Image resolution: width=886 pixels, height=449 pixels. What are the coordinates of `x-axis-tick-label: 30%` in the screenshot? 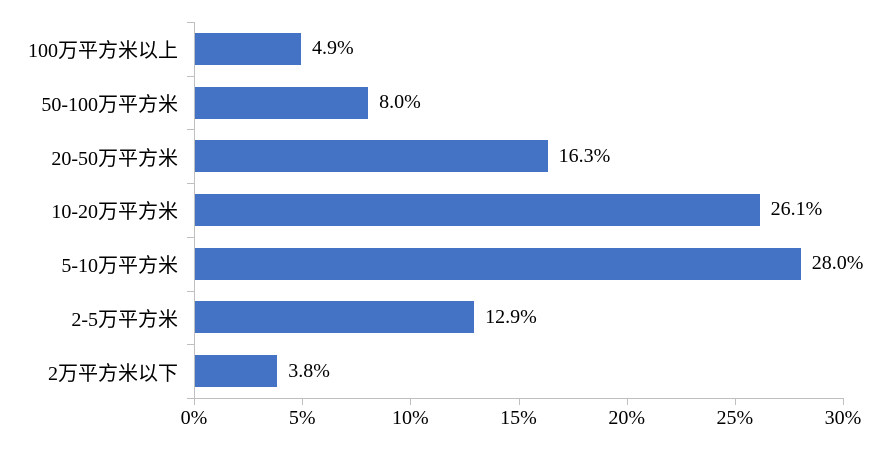 It's located at (843, 418).